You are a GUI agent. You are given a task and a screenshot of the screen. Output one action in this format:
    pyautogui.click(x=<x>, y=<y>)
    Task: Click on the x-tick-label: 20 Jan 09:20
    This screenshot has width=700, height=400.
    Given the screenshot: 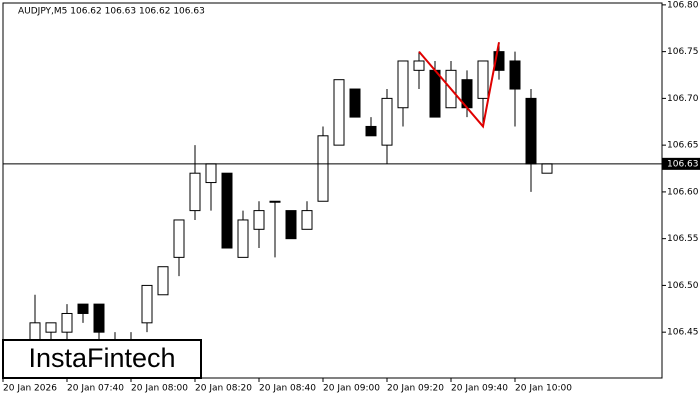 What is the action you would take?
    pyautogui.click(x=415, y=389)
    